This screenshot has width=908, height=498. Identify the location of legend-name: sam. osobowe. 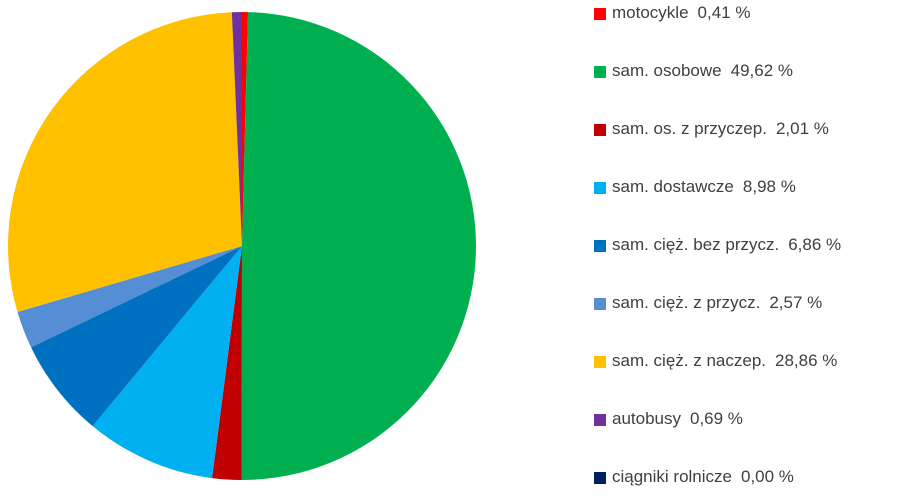
(667, 70).